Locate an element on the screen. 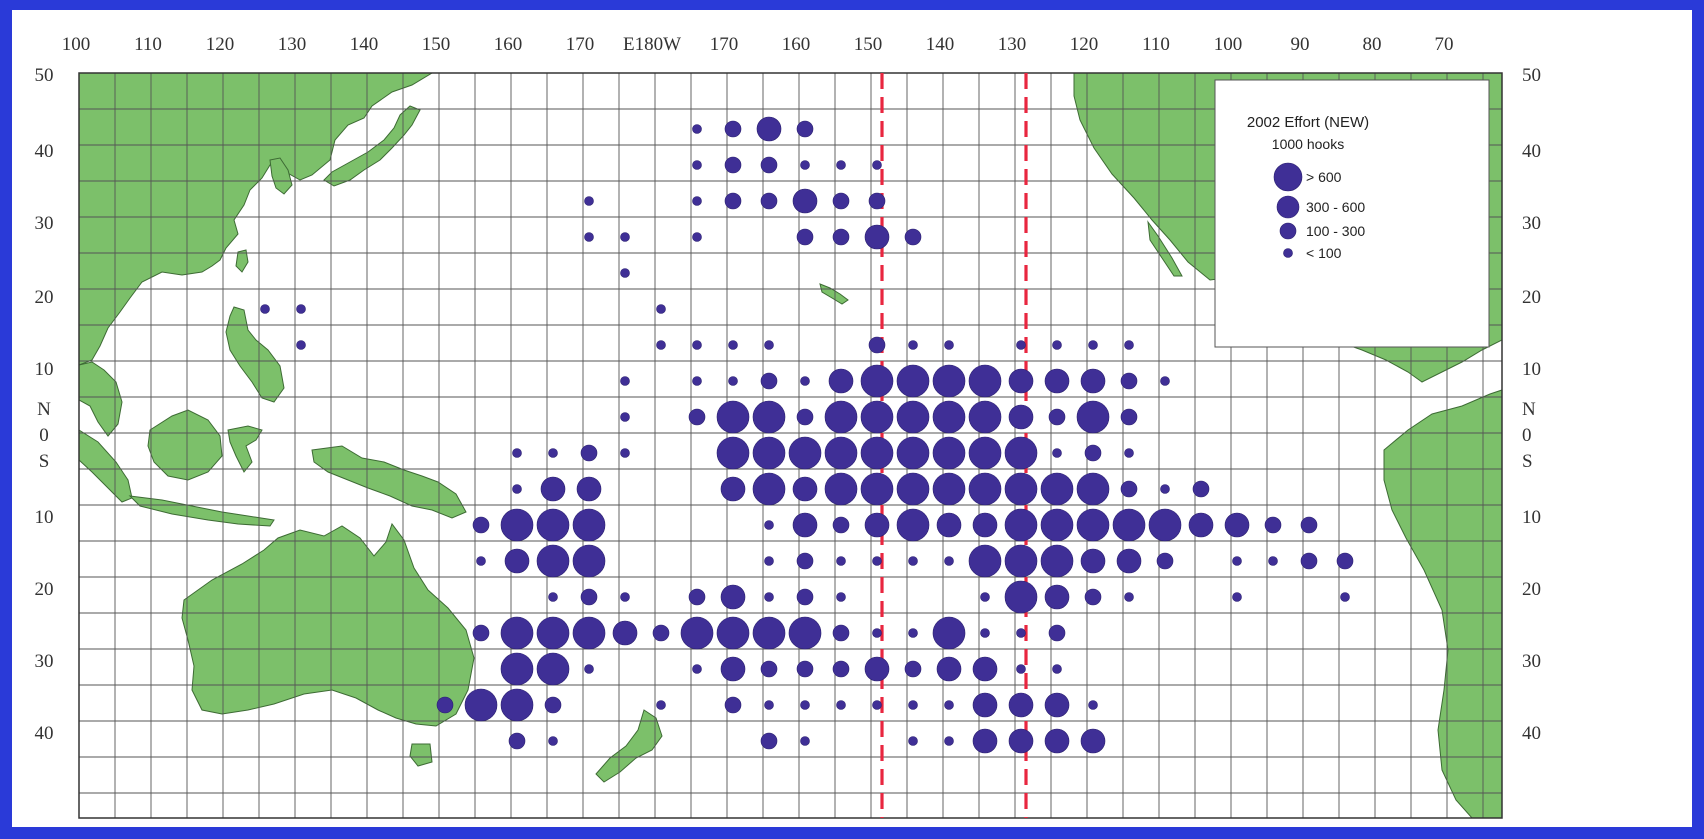  australia-landmass is located at coordinates (328, 624).